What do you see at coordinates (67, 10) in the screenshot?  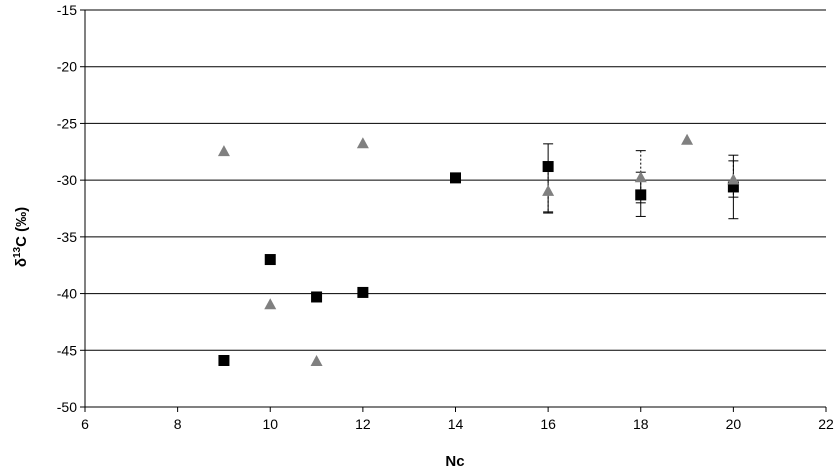 I see `y-tick-label: -15` at bounding box center [67, 10].